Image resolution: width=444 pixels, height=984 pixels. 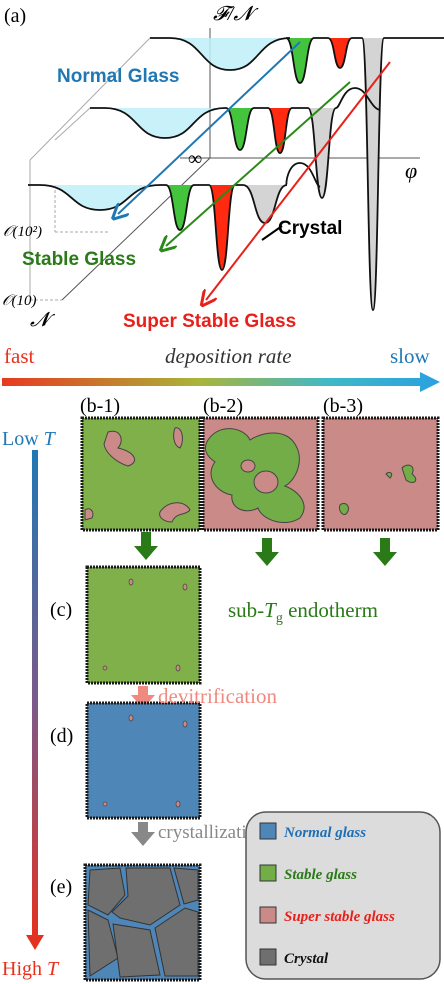 What do you see at coordinates (330, 610) in the screenshot?
I see `endotherm-suffix: endotherm` at bounding box center [330, 610].